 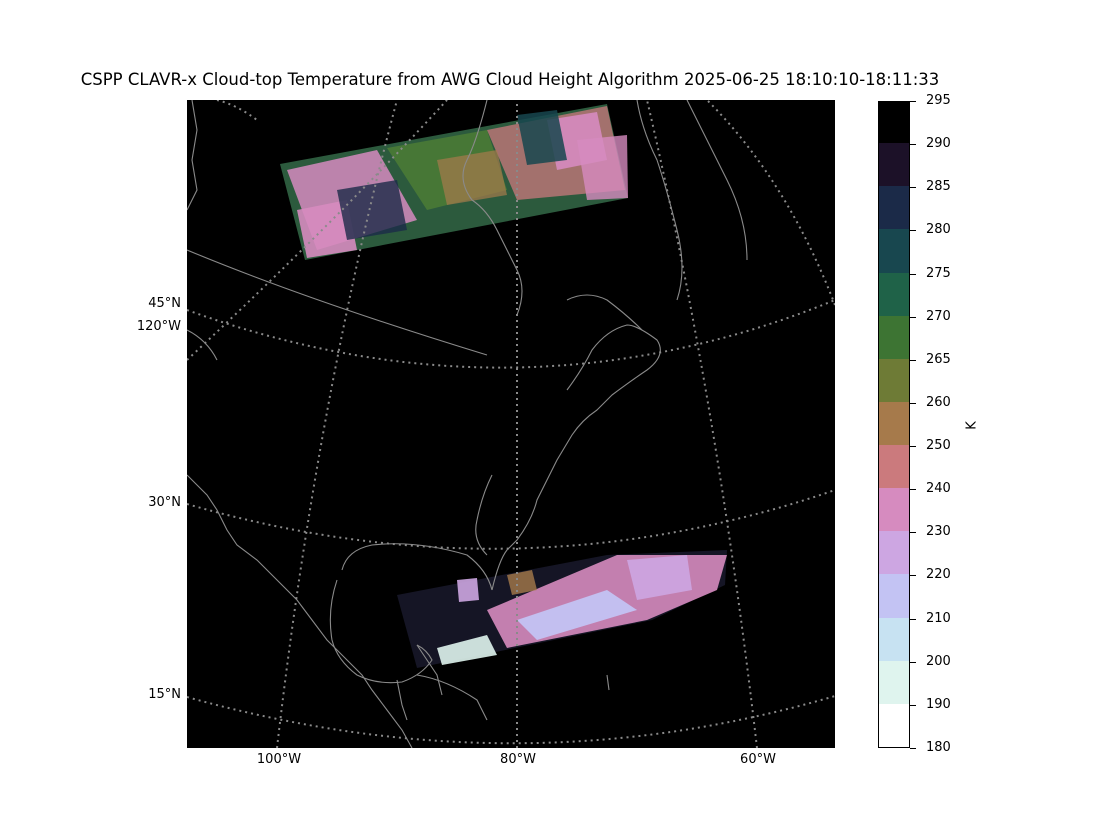 What do you see at coordinates (938, 144) in the screenshot?
I see `colorbar-tick-label: 290` at bounding box center [938, 144].